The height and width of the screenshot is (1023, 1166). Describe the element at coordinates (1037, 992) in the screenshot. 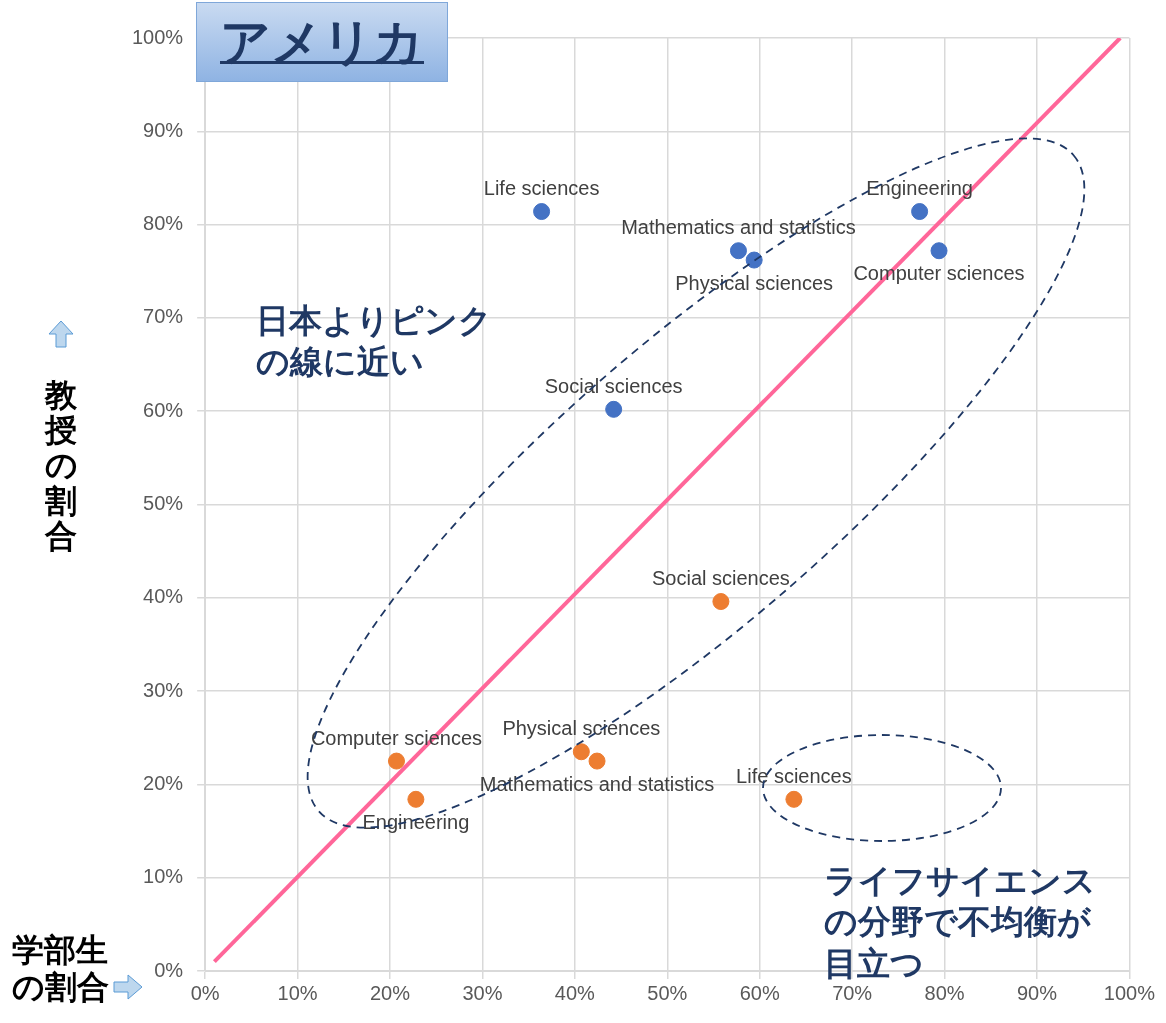

I see `x-tick-label: 90%` at that location.